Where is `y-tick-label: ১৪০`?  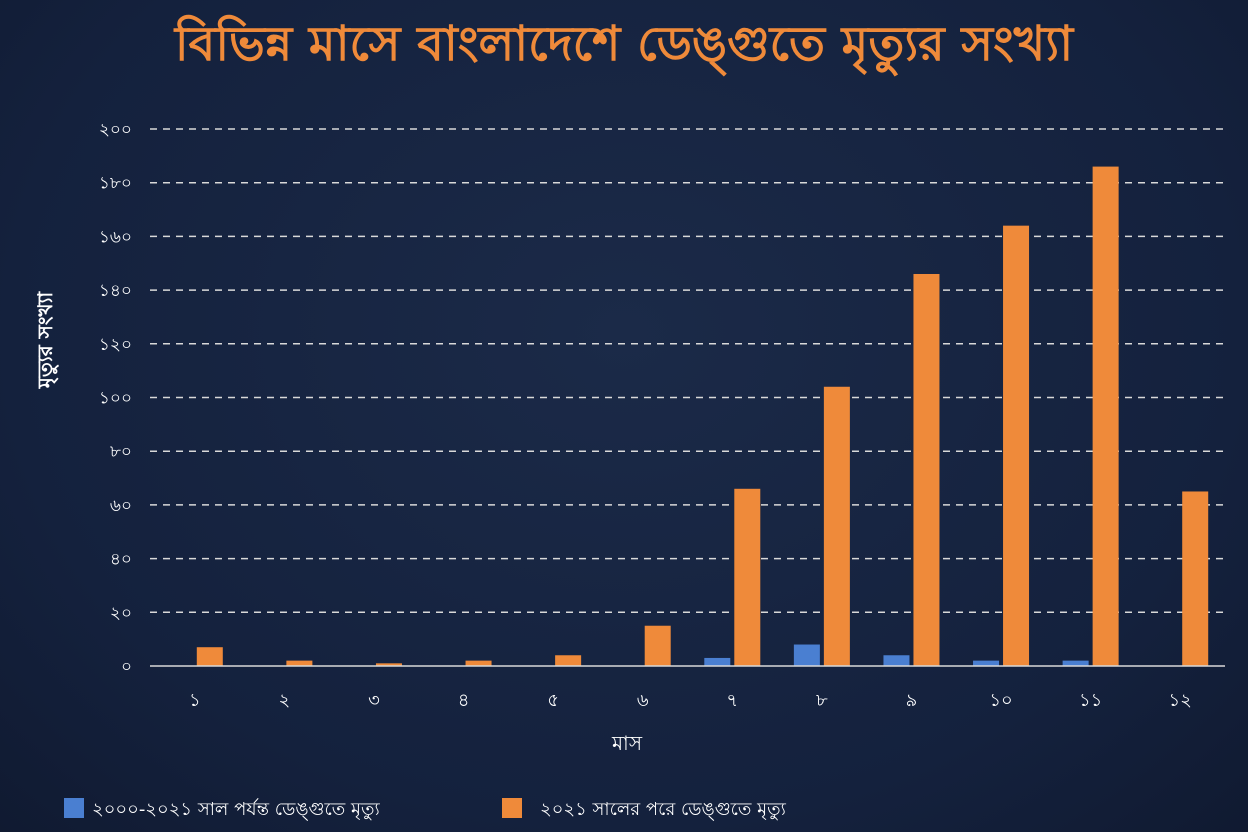 y-tick-label: ১৪০ is located at coordinates (115, 291).